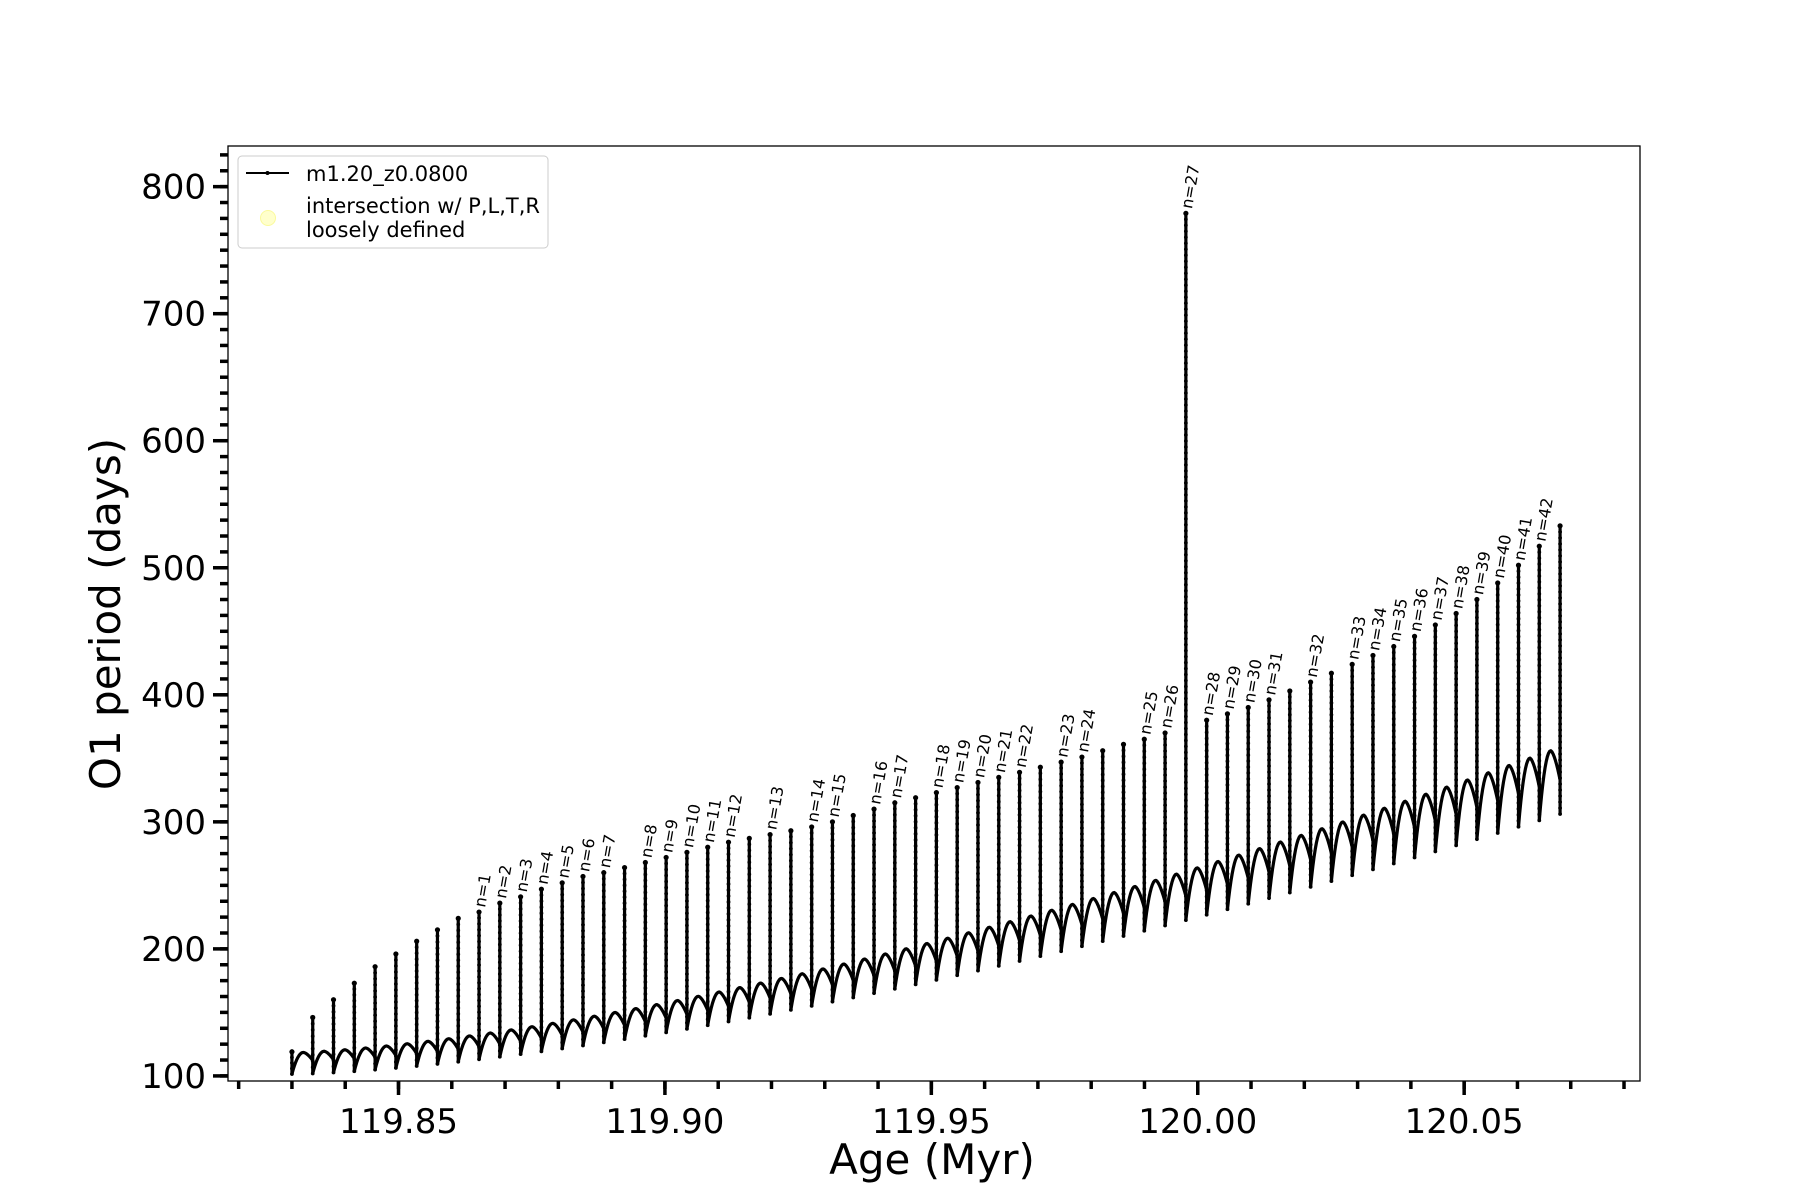 The height and width of the screenshot is (1200, 1800). I want to click on x-axis: 119.85 119.90 119.95 120.00 120.05, so click(931, 1111).